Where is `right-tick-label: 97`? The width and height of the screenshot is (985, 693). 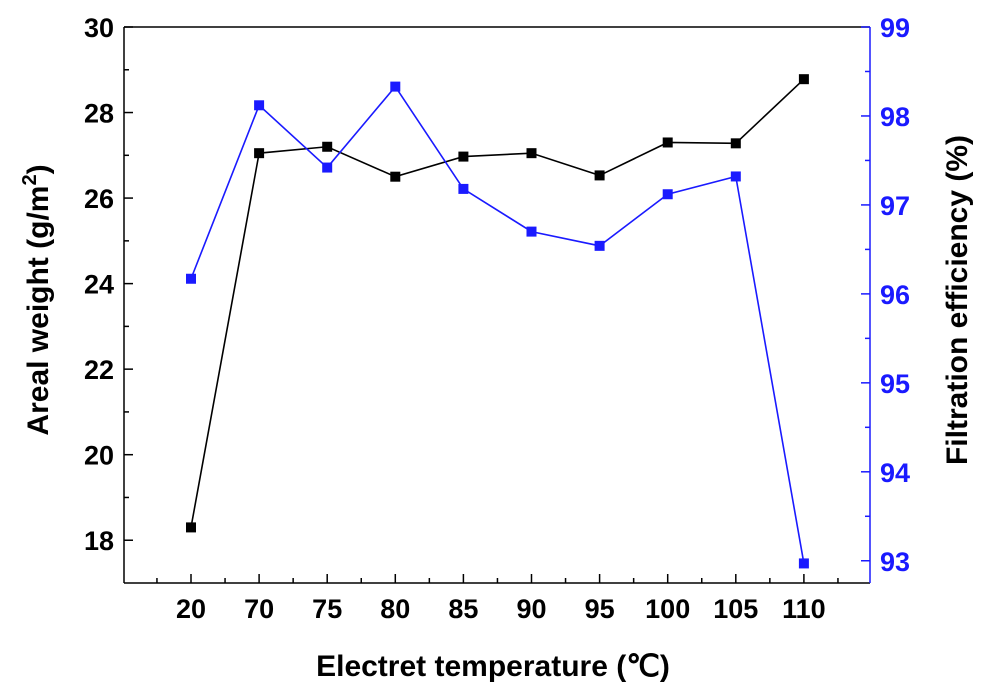 right-tick-label: 97 is located at coordinates (895, 206).